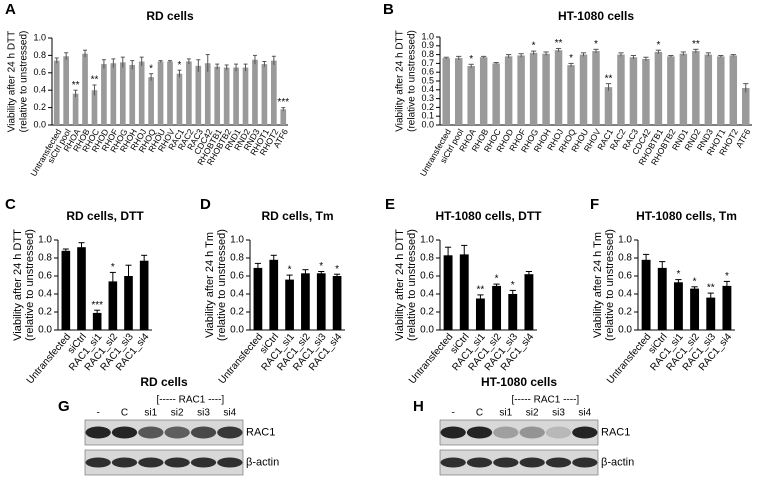 This screenshot has height=499, width=762. I want to click on y-tick-label: 0.3, so click(427, 98).